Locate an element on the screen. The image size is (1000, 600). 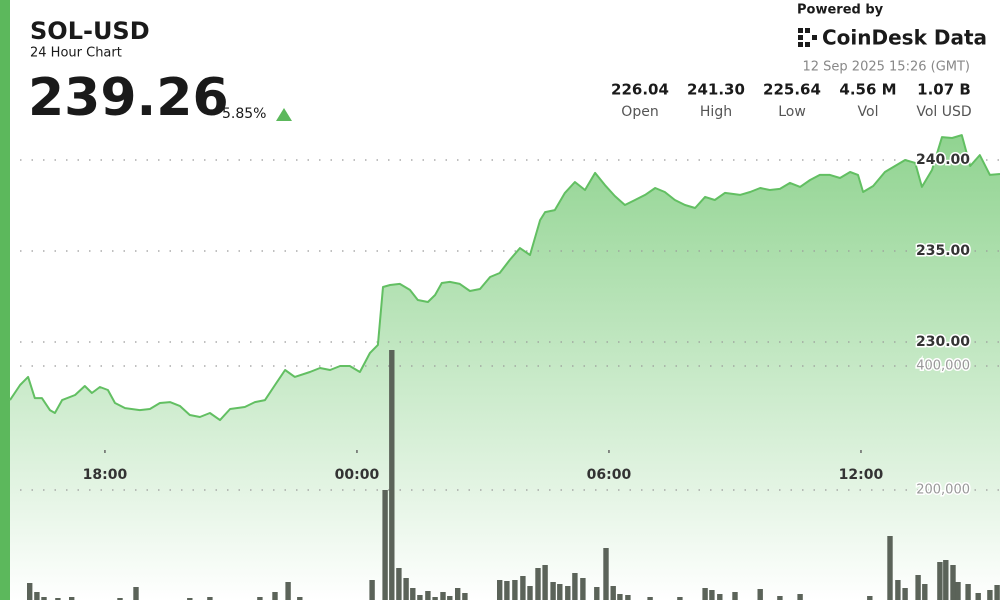
brand-logo is located at coordinates (807, 37).